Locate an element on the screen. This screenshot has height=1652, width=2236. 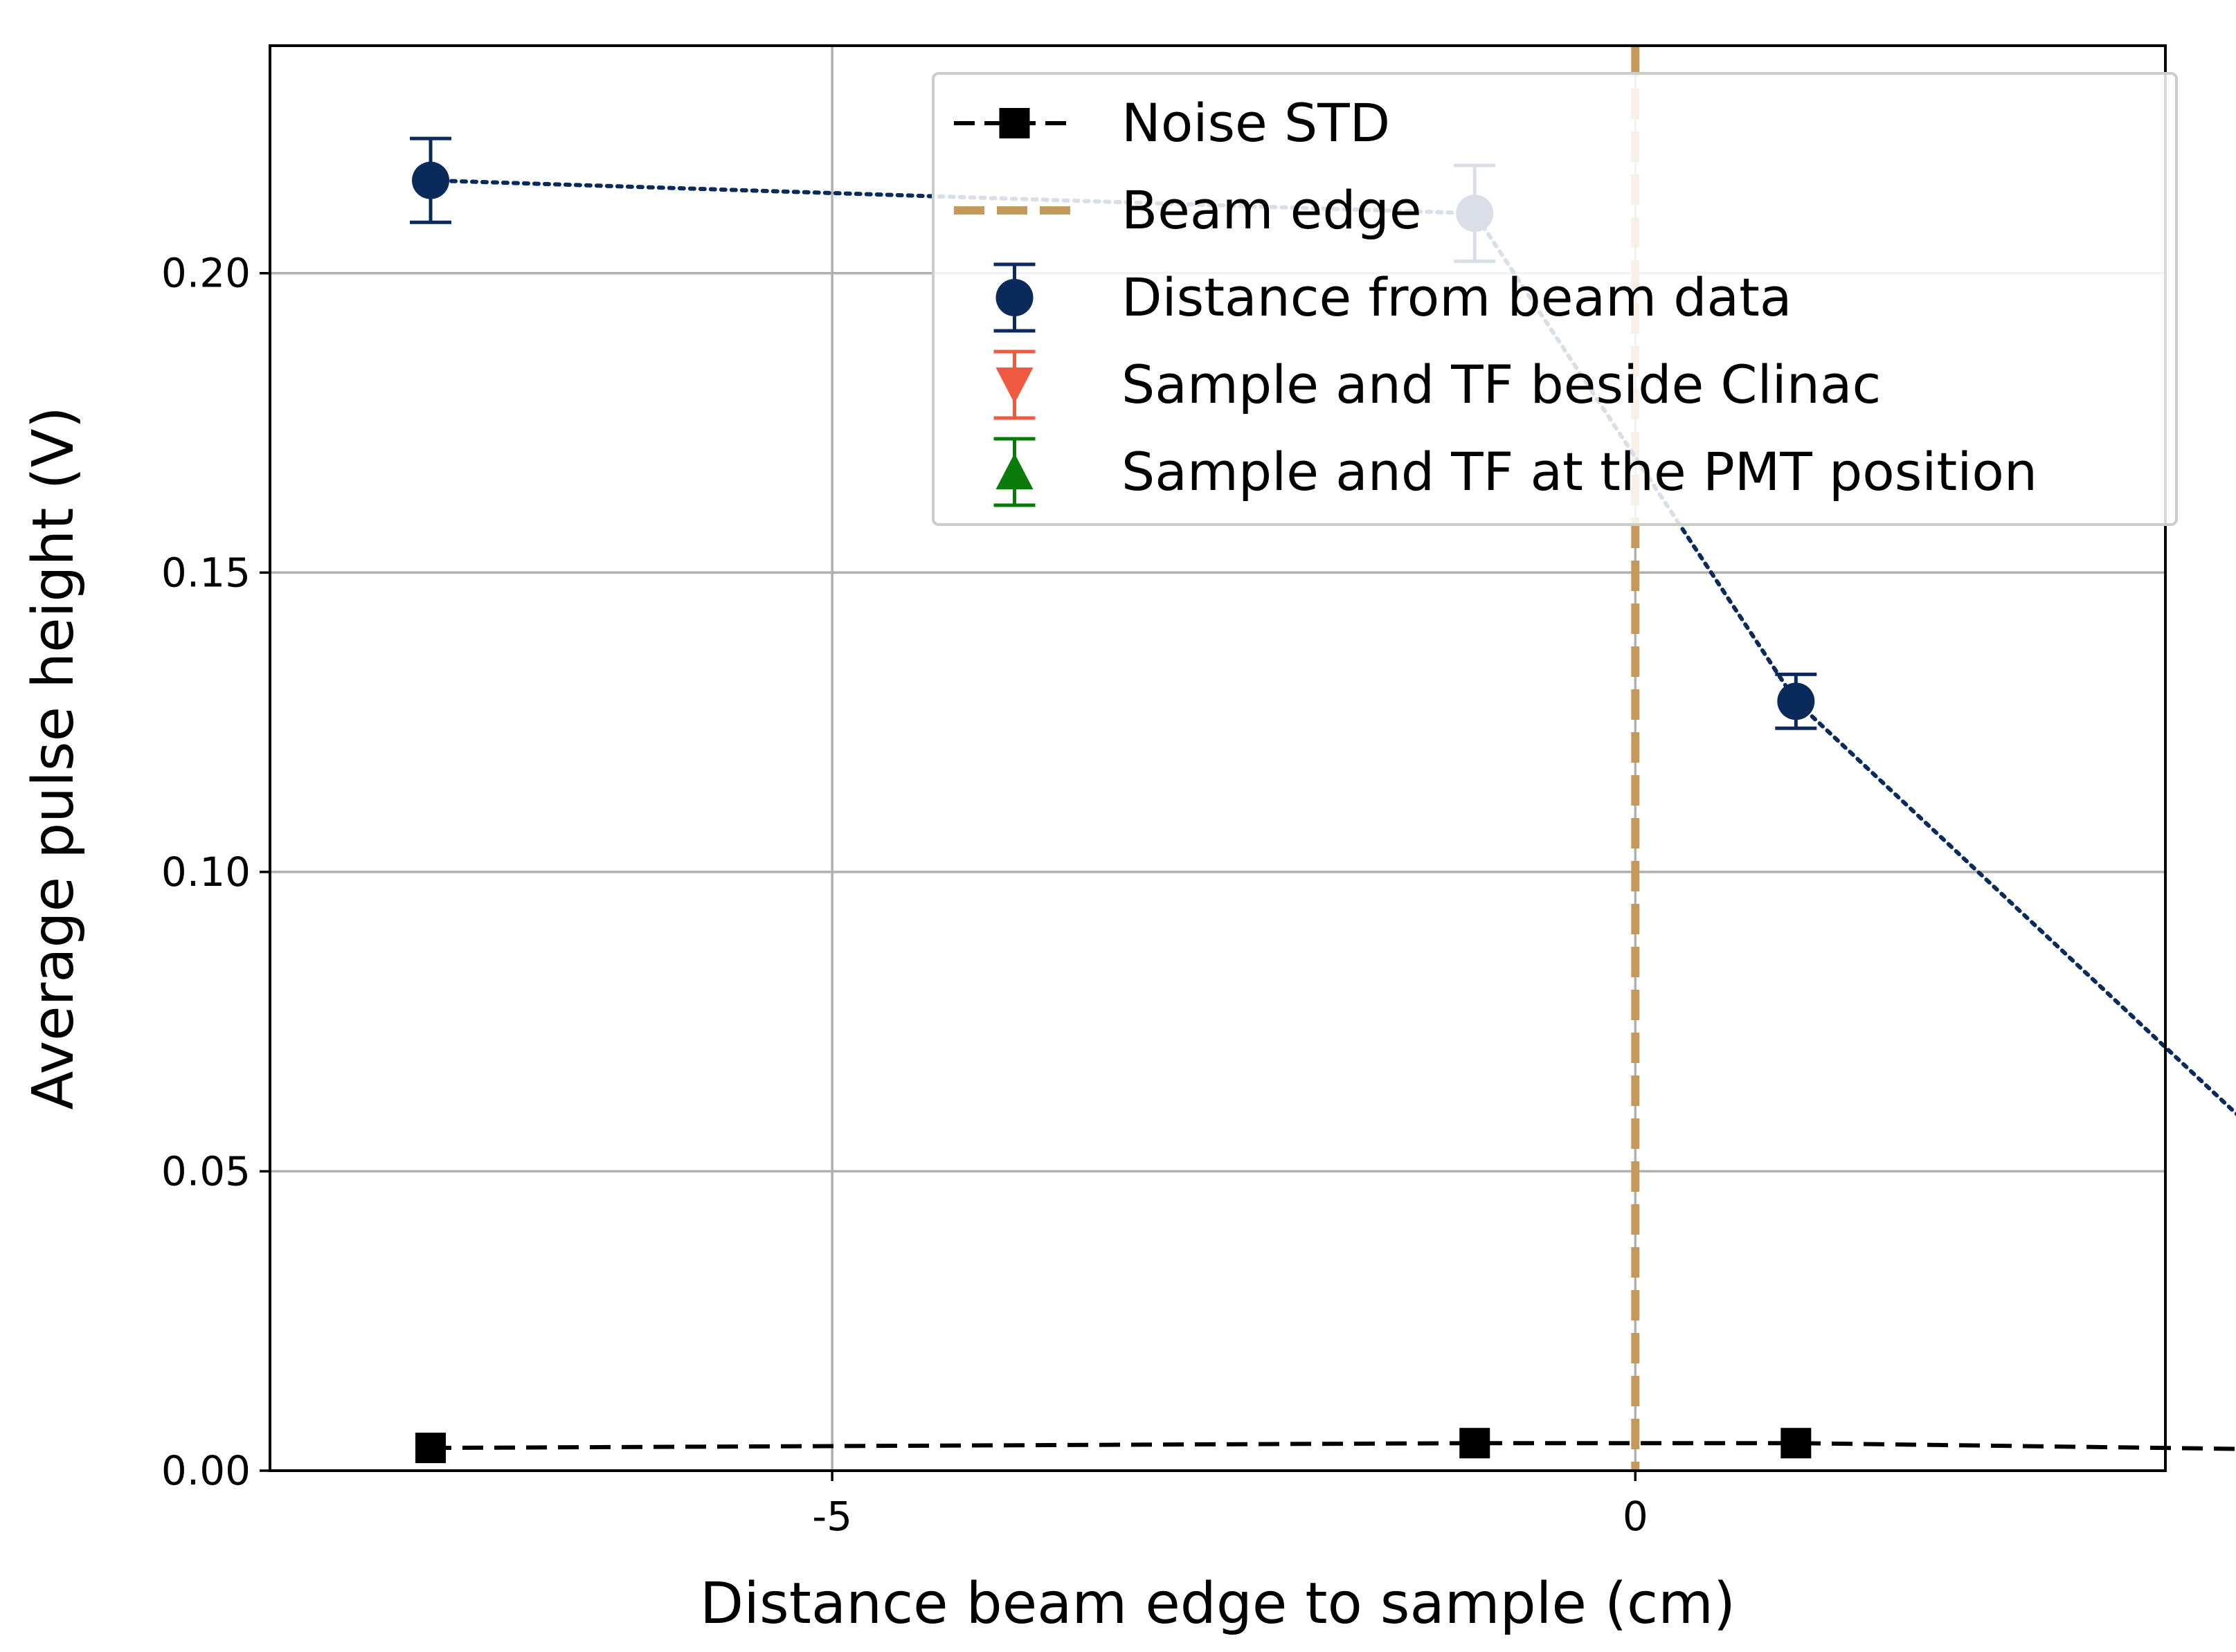
legend-label: Noise STD is located at coordinates (1255, 123).